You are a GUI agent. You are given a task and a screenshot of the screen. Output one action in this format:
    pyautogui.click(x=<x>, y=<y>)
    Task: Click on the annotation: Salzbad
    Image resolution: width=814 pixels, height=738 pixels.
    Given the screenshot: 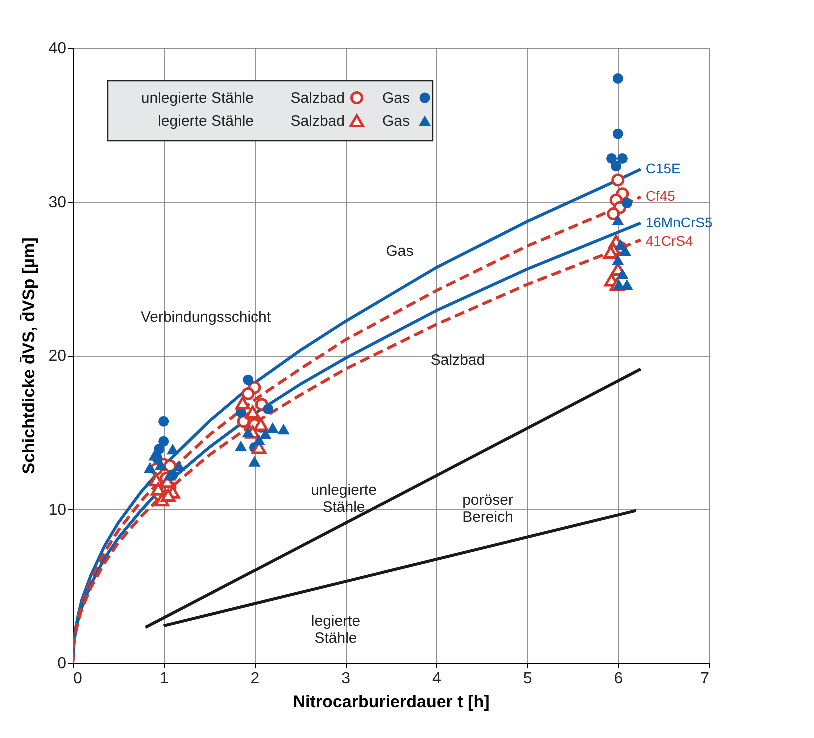 What is the action you would take?
    pyautogui.click(x=458, y=360)
    